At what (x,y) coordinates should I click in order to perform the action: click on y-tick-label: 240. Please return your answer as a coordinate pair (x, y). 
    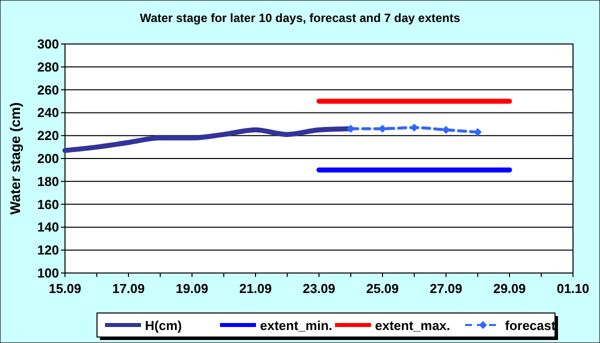
    Looking at the image, I should click on (48, 112).